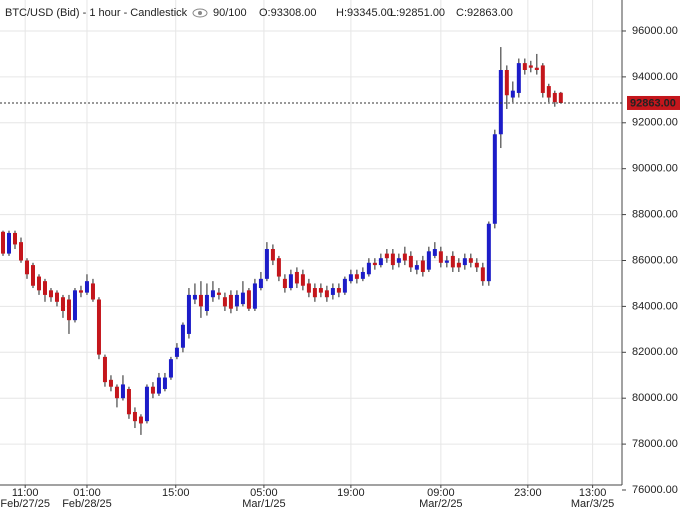  What do you see at coordinates (528, 493) in the screenshot?
I see `x-tick-label: 23:00` at bounding box center [528, 493].